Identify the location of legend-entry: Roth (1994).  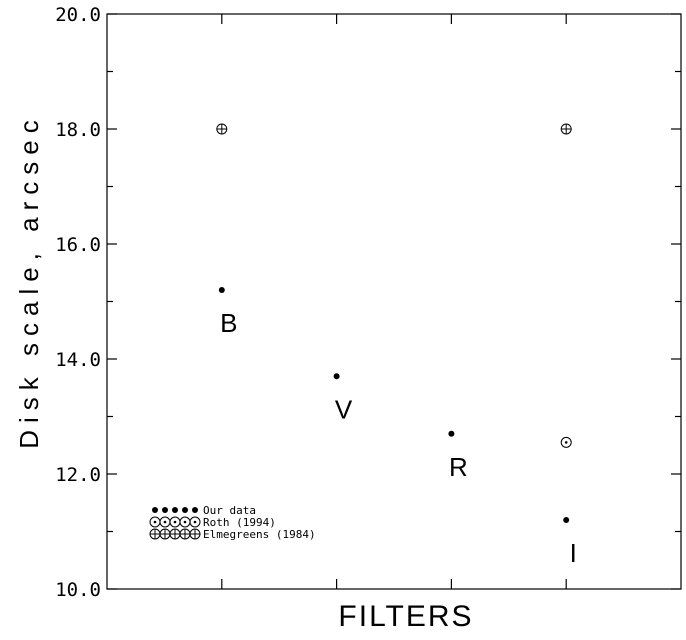
(212, 522).